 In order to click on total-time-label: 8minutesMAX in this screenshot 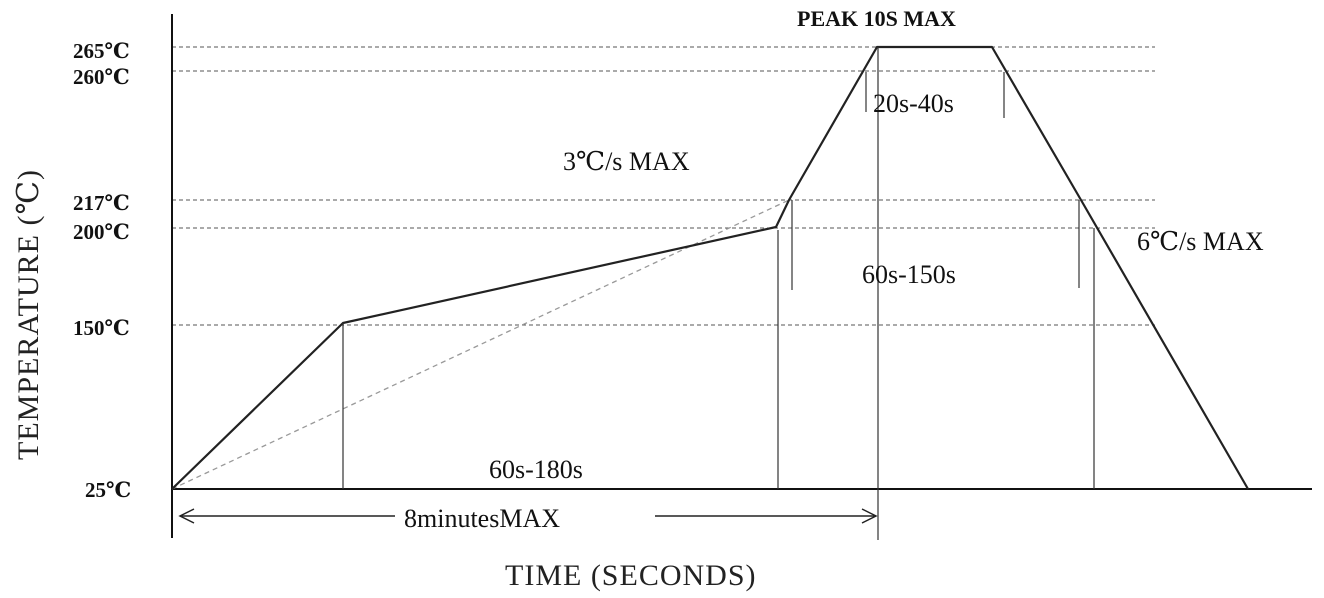, I will do `click(482, 518)`.